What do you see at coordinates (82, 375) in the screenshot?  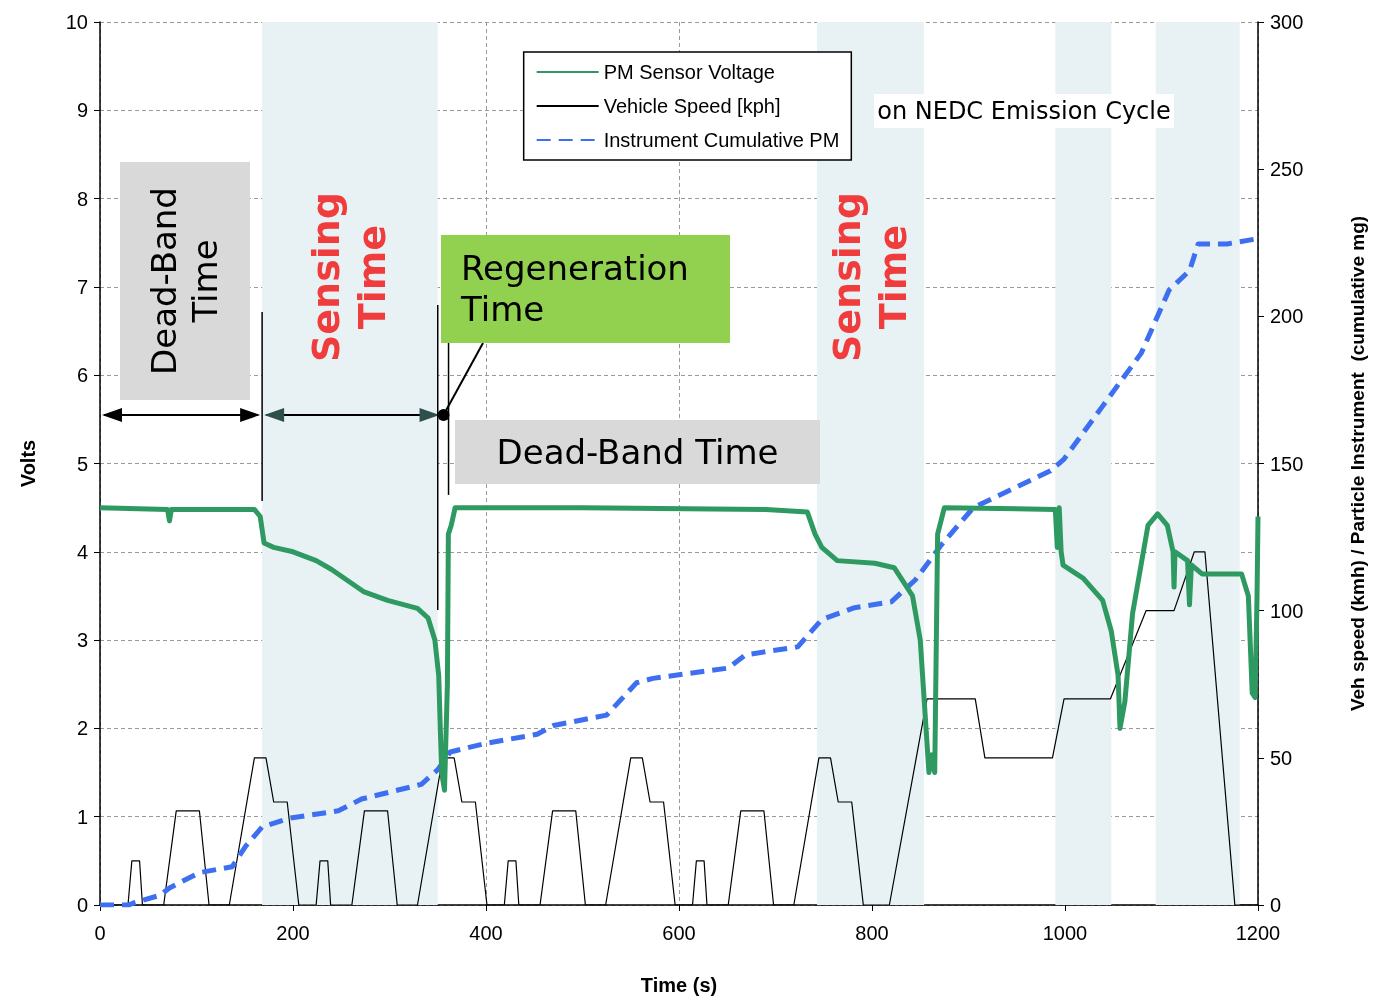 I see `y-tick-label: 6` at bounding box center [82, 375].